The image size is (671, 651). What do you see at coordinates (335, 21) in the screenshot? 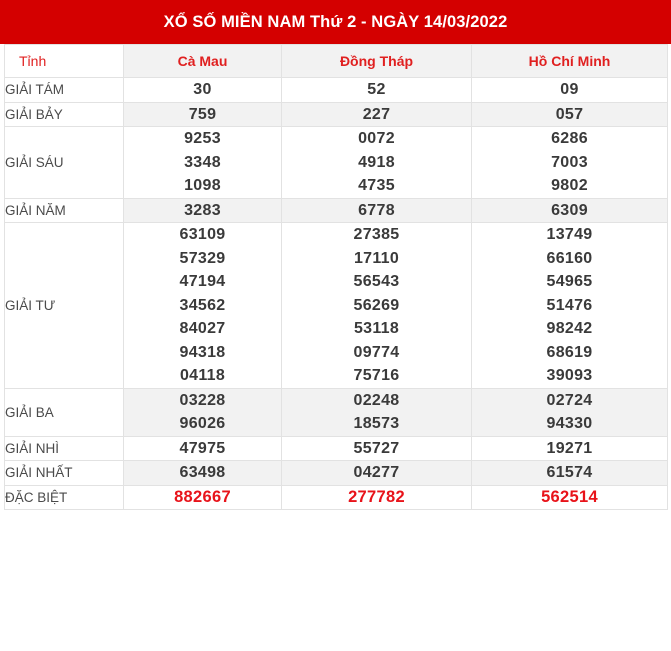
I see `page-title: XỔ SỐ MIỀN NAM Thứ 2 - NGÀY 14/03/2022` at bounding box center [335, 21].